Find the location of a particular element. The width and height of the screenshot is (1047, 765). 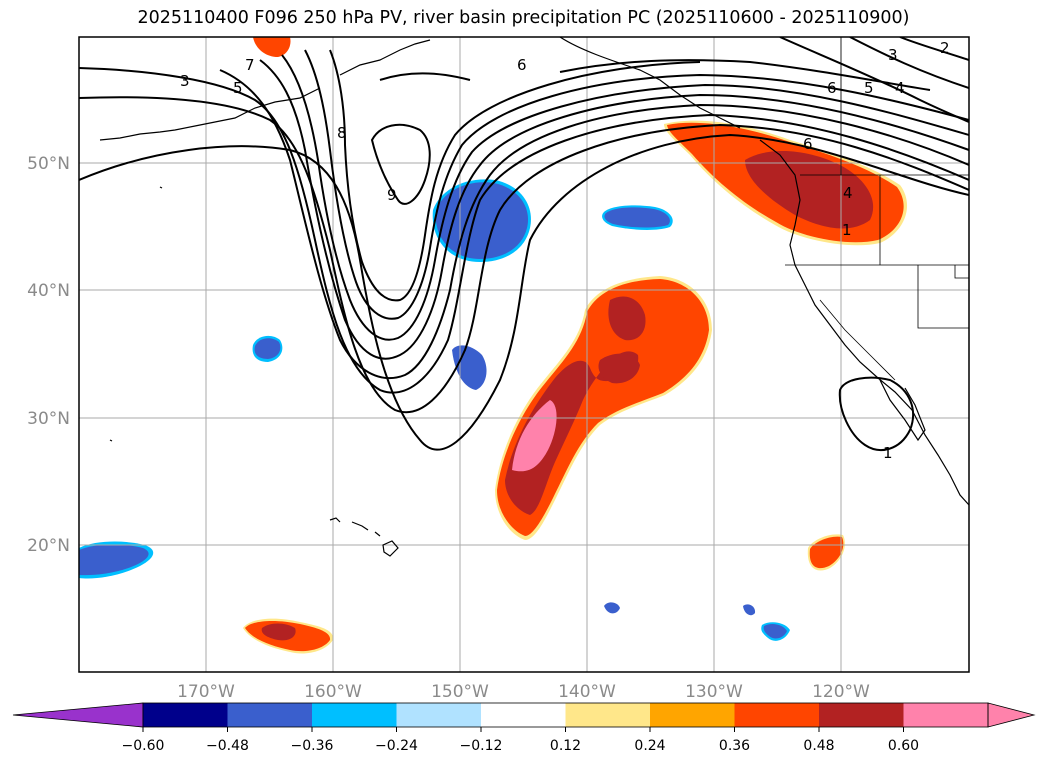

lon-label: 150°W is located at coordinates (460, 692).